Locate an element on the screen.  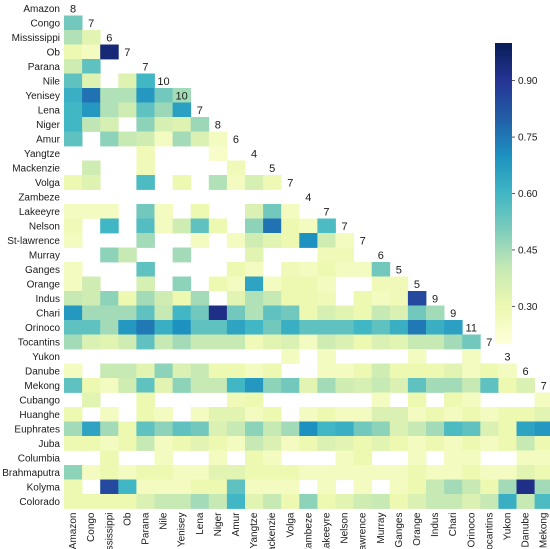
column-label: Yenisey is located at coordinates (182, 530).